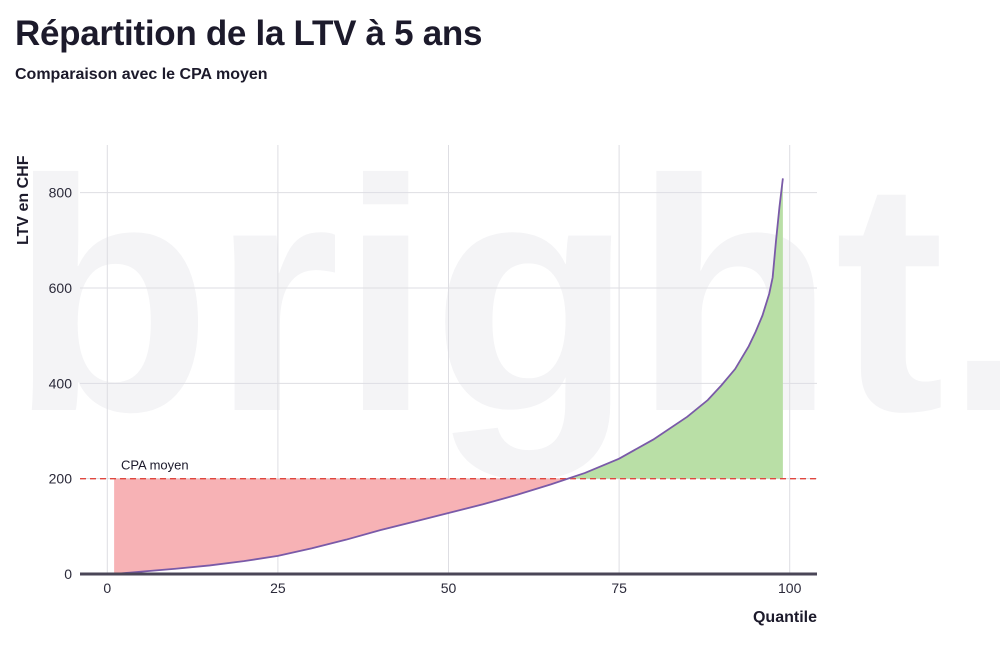 The width and height of the screenshot is (1000, 645). Describe the element at coordinates (61, 193) in the screenshot. I see `y-tick-label: 800` at that location.